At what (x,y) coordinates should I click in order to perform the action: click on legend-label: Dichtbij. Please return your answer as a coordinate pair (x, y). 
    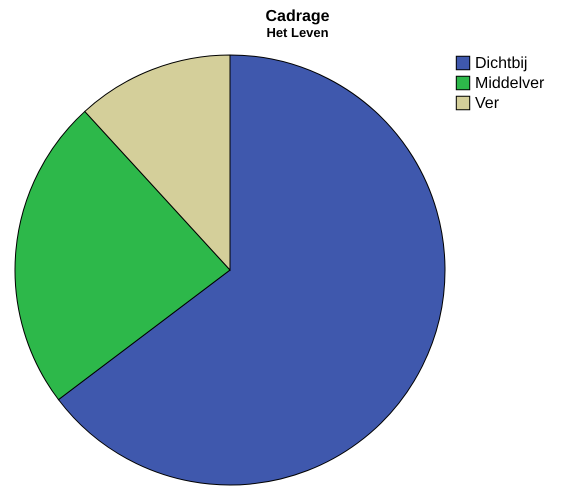
    Looking at the image, I should click on (501, 63).